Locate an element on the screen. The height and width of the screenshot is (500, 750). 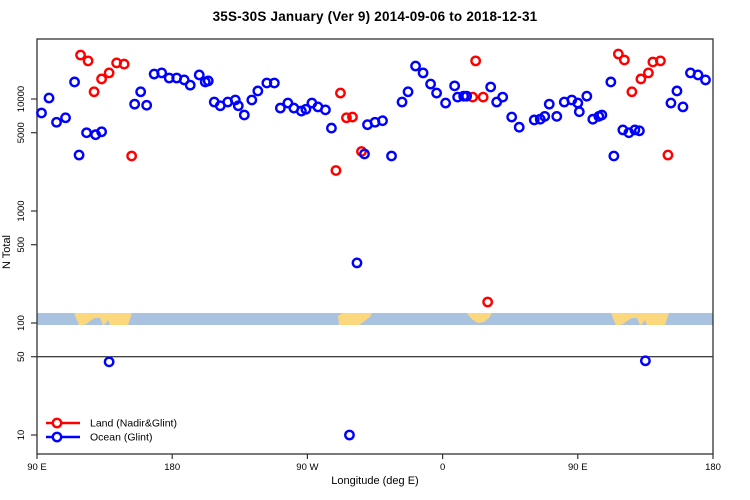
map-band-ocean is located at coordinates (375, 319).